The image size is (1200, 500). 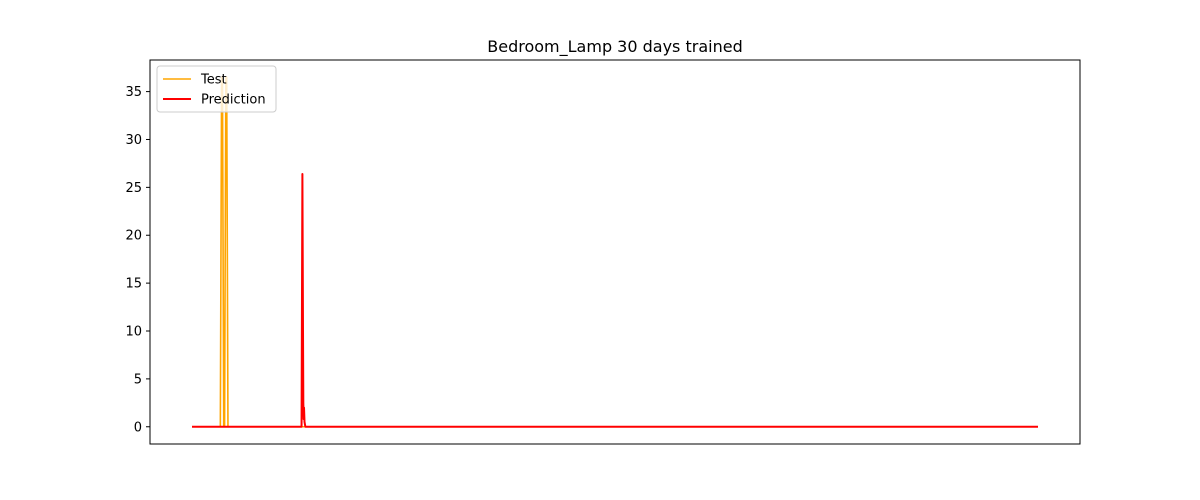 What do you see at coordinates (614, 47) in the screenshot?
I see `chart-title: Bedroom_Lamp 30 days trained` at bounding box center [614, 47].